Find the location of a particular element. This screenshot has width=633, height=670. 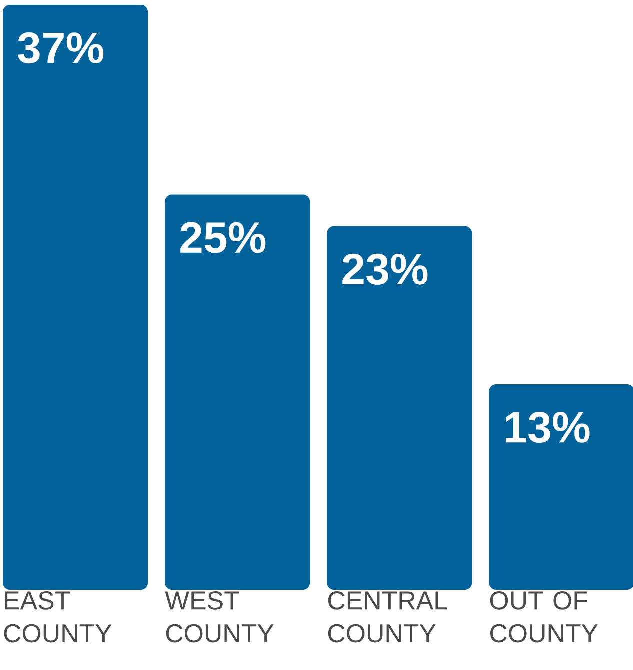

data-label: 13% is located at coordinates (548, 428).